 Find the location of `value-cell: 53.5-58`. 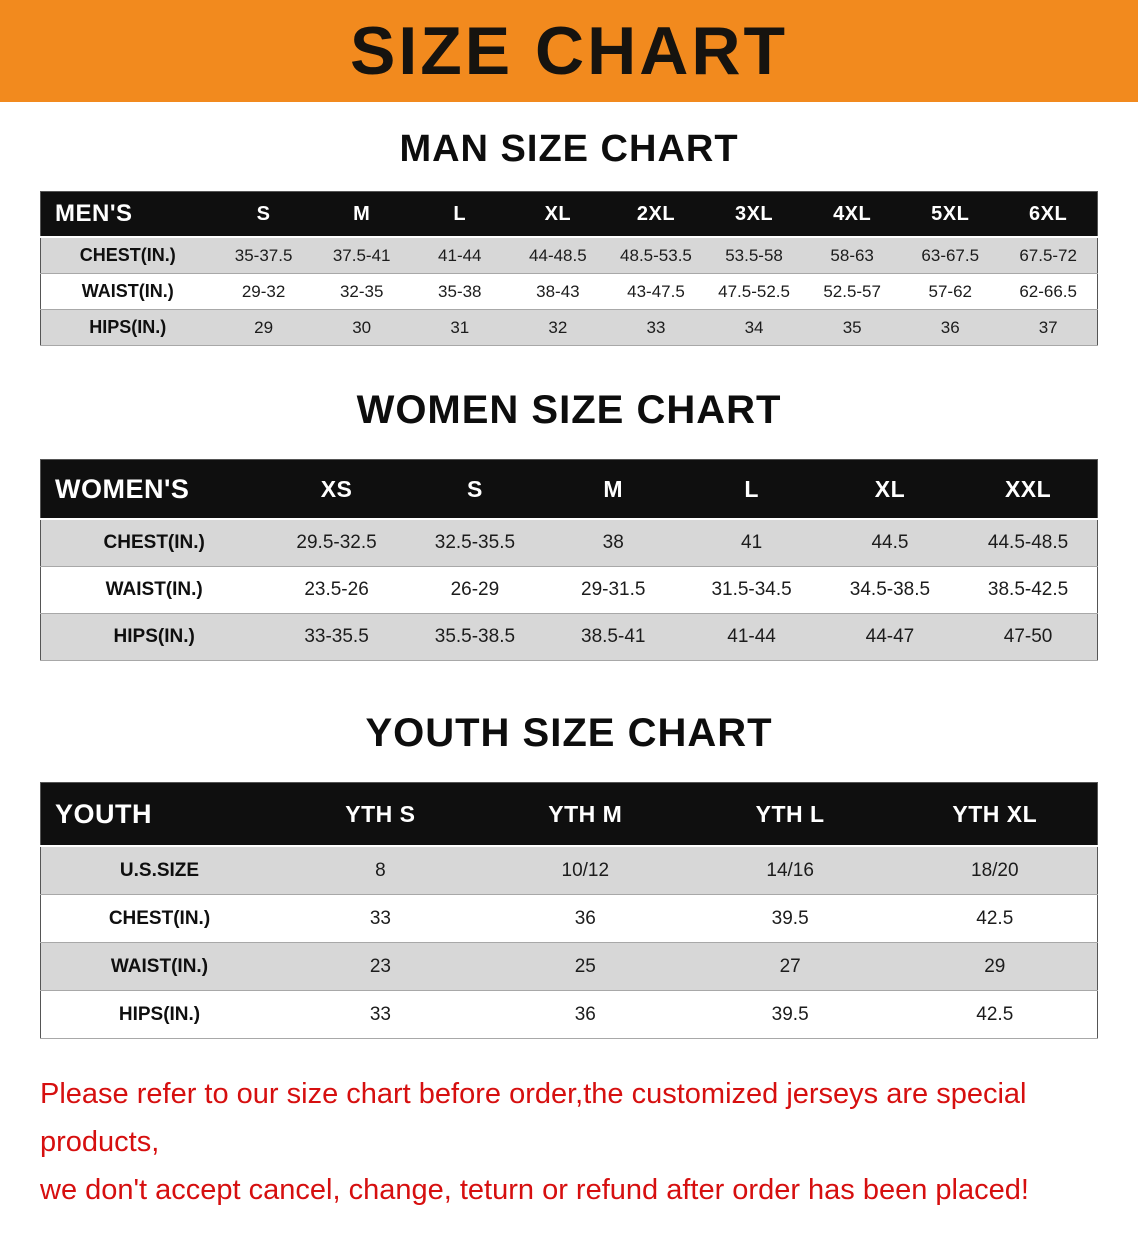

value-cell: 53.5-58 is located at coordinates (754, 255).